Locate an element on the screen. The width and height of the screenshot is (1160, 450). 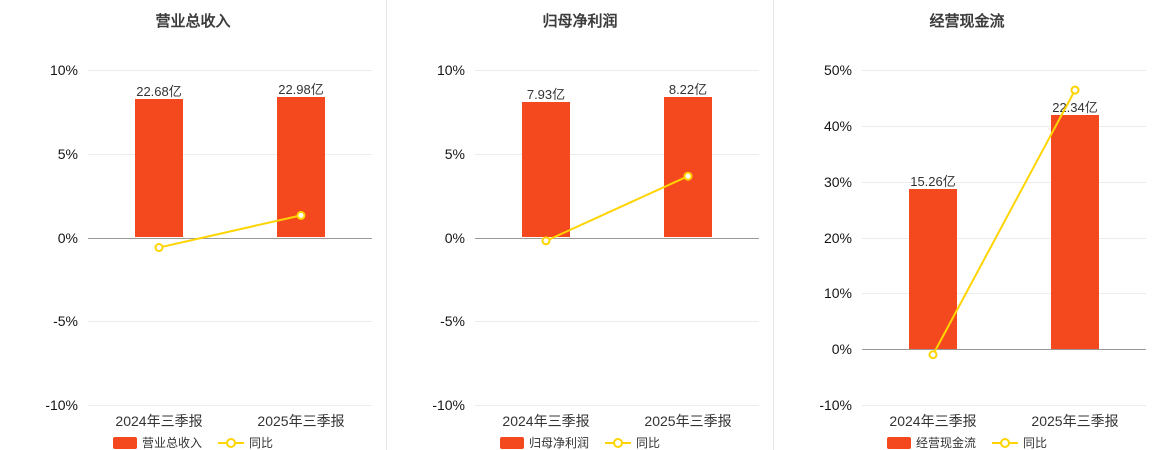
legend-label: 营业总收入 is located at coordinates (171, 443).